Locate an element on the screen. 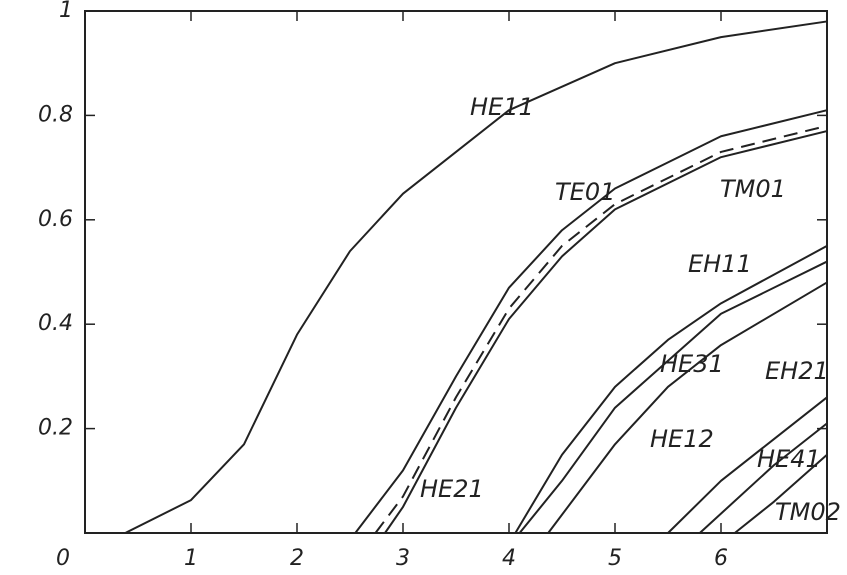 Image resolution: width=847 pixels, height=575 pixels. curve-label: EH21 is located at coordinates (797, 371).